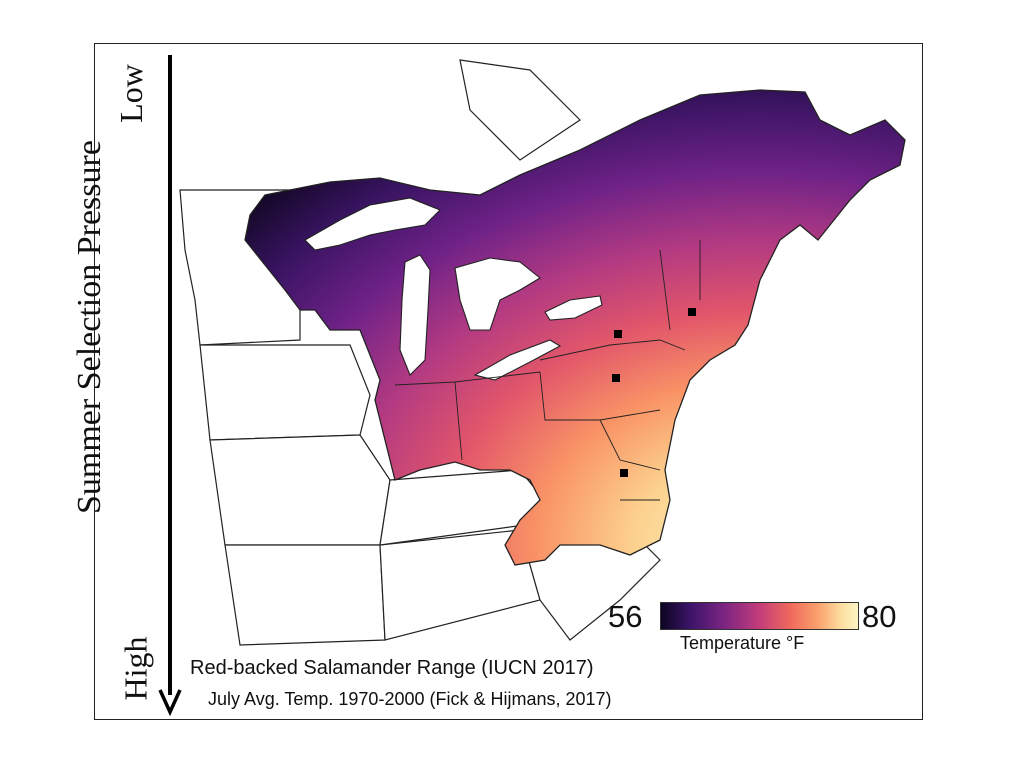  What do you see at coordinates (742, 643) in the screenshot?
I see `legend-title: Temperature °F` at bounding box center [742, 643].